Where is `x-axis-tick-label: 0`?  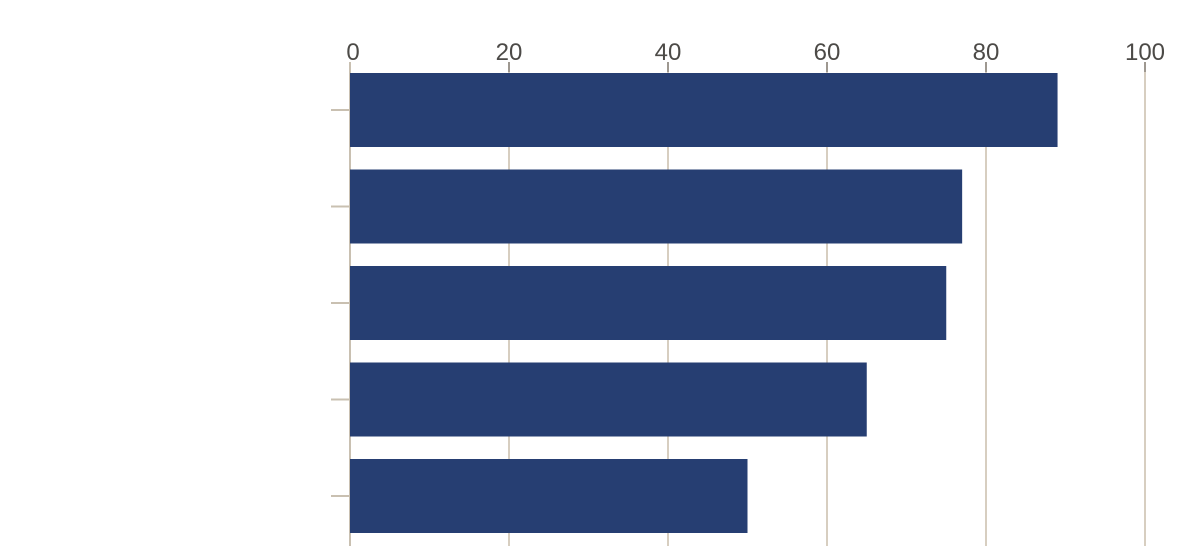 x-axis-tick-label: 0 is located at coordinates (352, 52).